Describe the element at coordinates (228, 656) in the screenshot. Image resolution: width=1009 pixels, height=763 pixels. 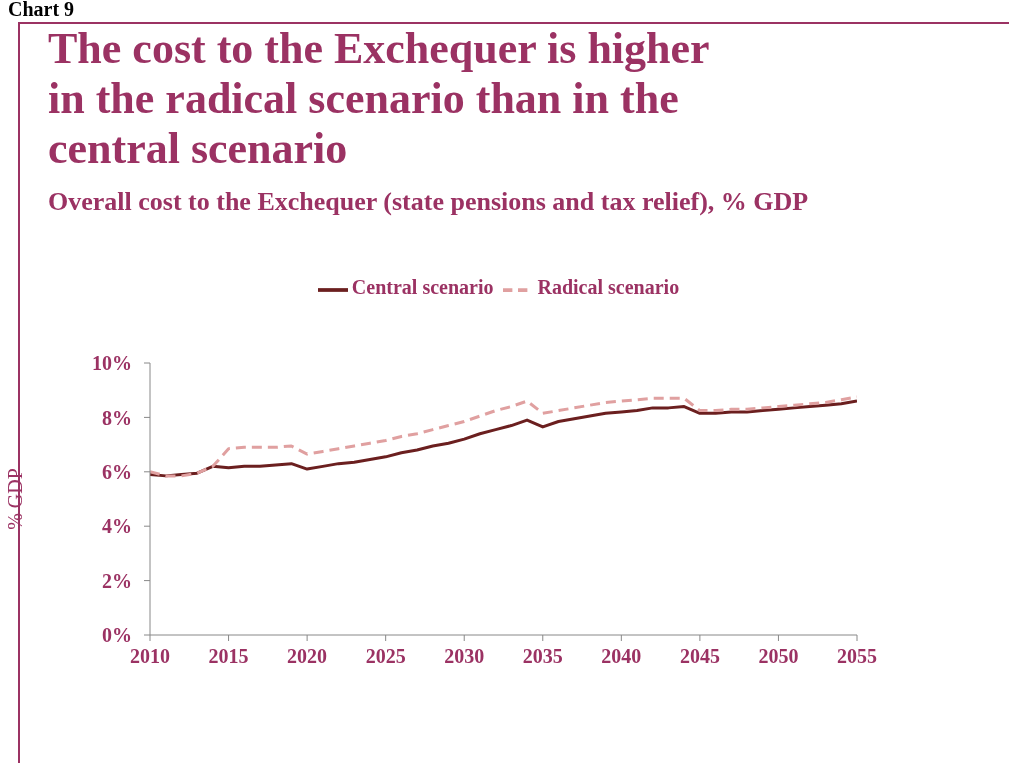
I see `x-tick-label: 2015` at that location.